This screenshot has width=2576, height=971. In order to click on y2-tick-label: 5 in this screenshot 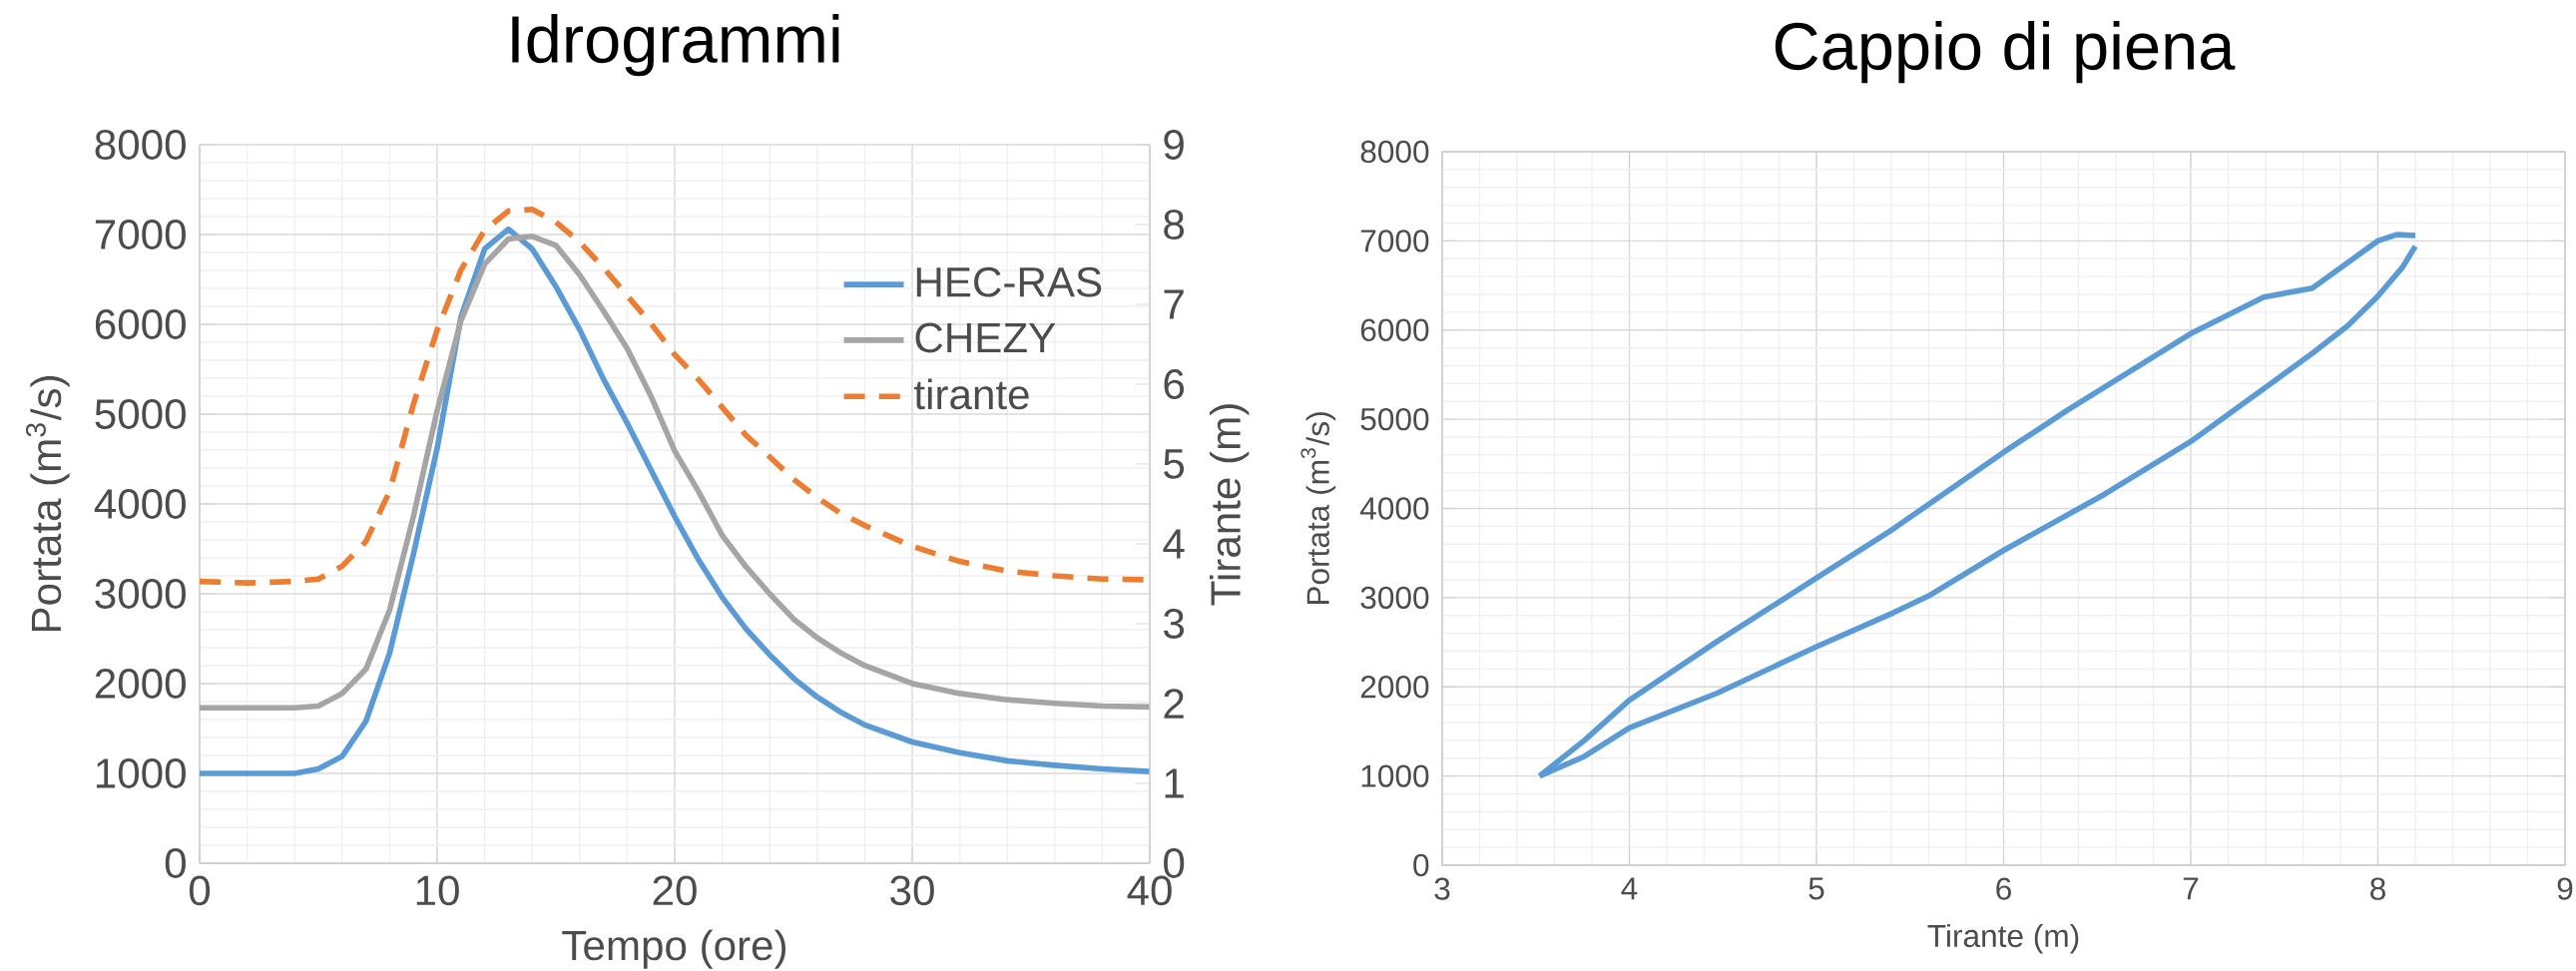, I will do `click(1175, 464)`.